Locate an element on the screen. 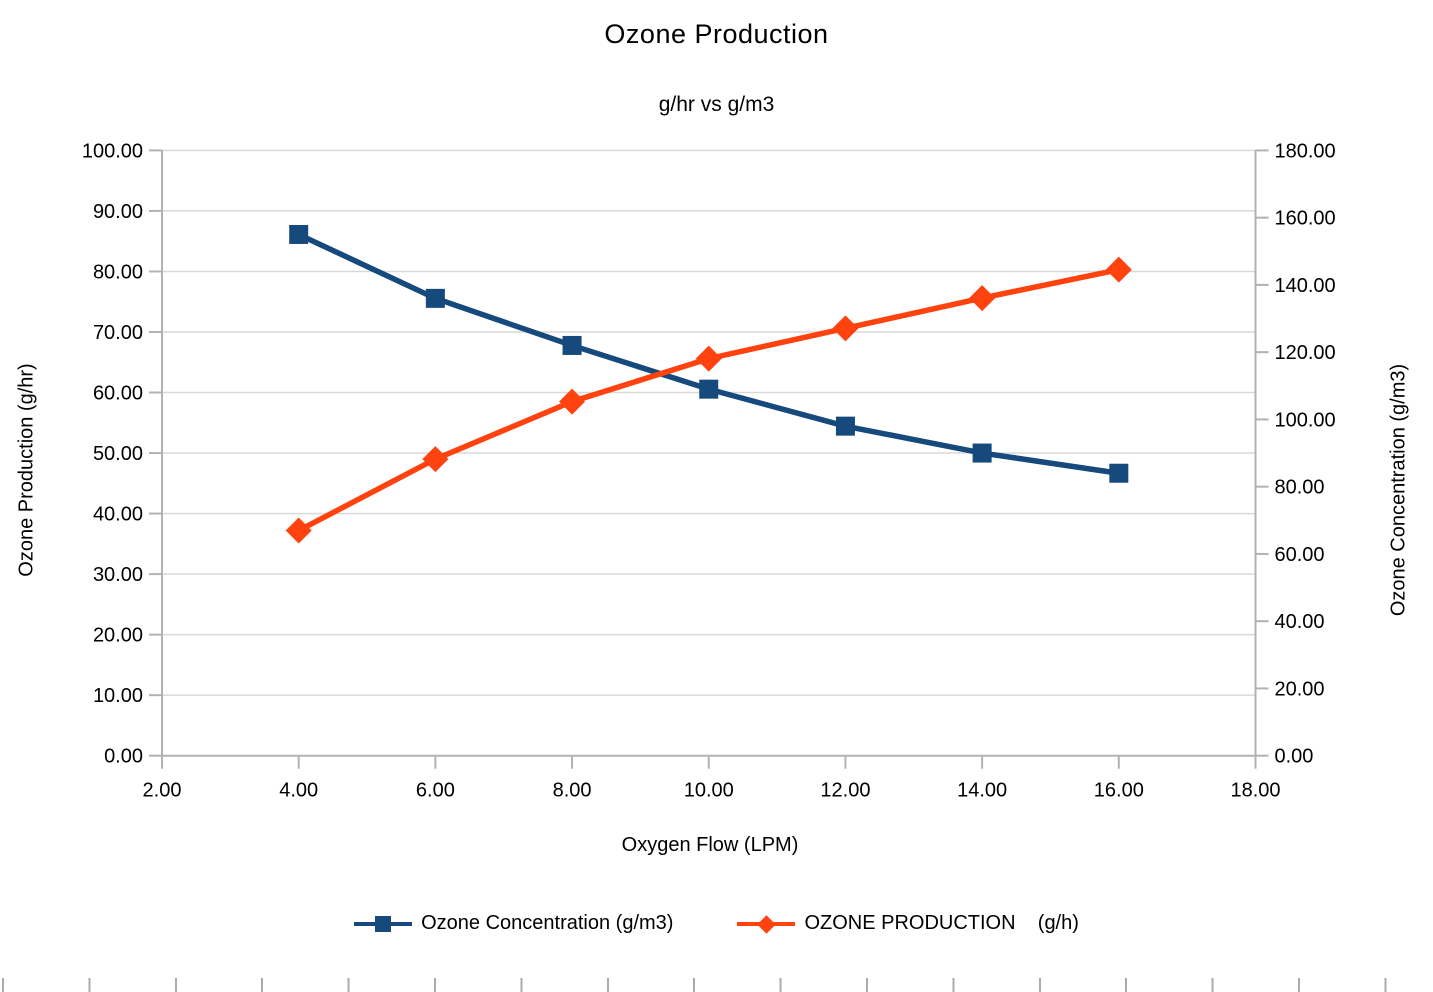 This screenshot has height=992, width=1433. spreadsheet-column-gridlines is located at coordinates (716, 985).